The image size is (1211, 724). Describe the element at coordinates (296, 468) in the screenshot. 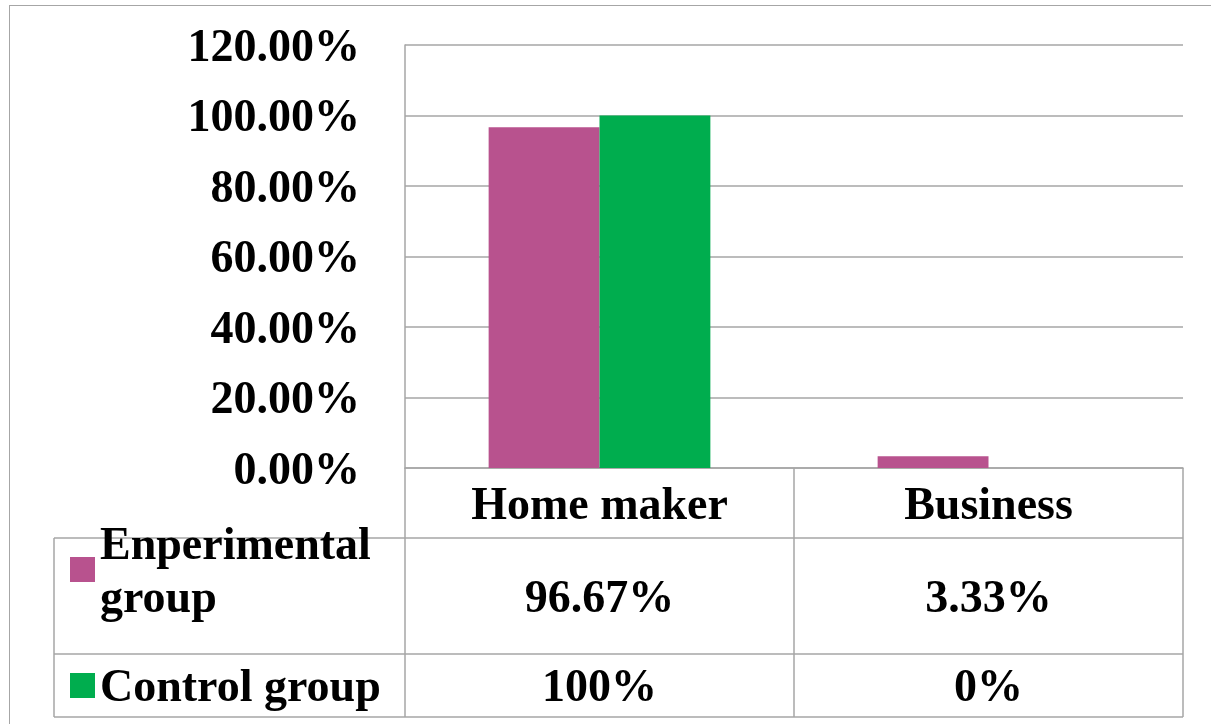

I see `y-tick-label: 0.00%` at that location.